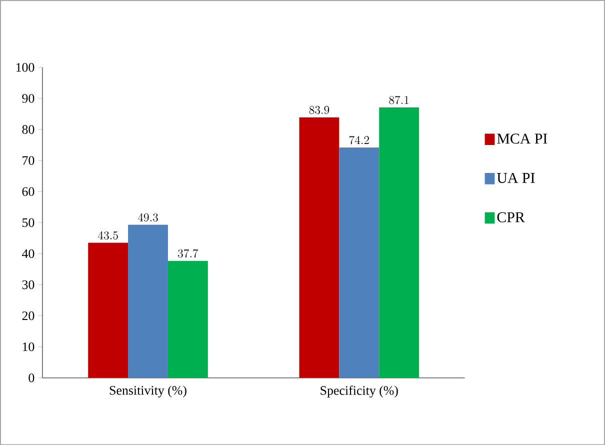 Image resolution: width=605 pixels, height=445 pixels. Describe the element at coordinates (28, 315) in the screenshot. I see `y-tick-label: 20` at that location.